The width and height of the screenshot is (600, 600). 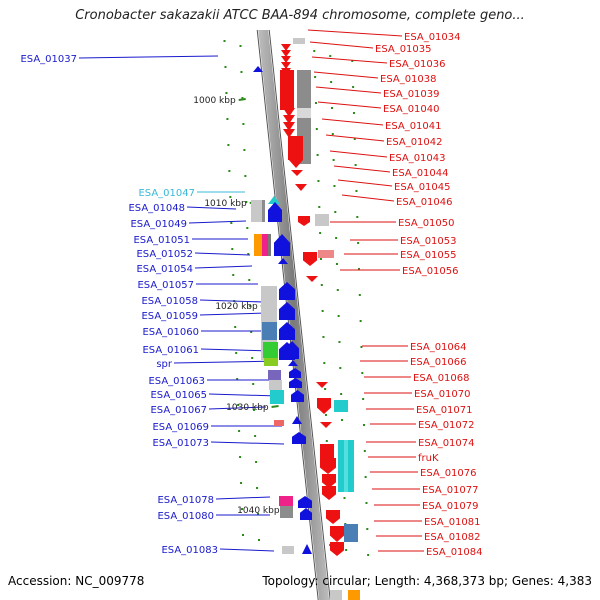 I want to click on gene-label: ESA_01071, so click(x=444, y=410).